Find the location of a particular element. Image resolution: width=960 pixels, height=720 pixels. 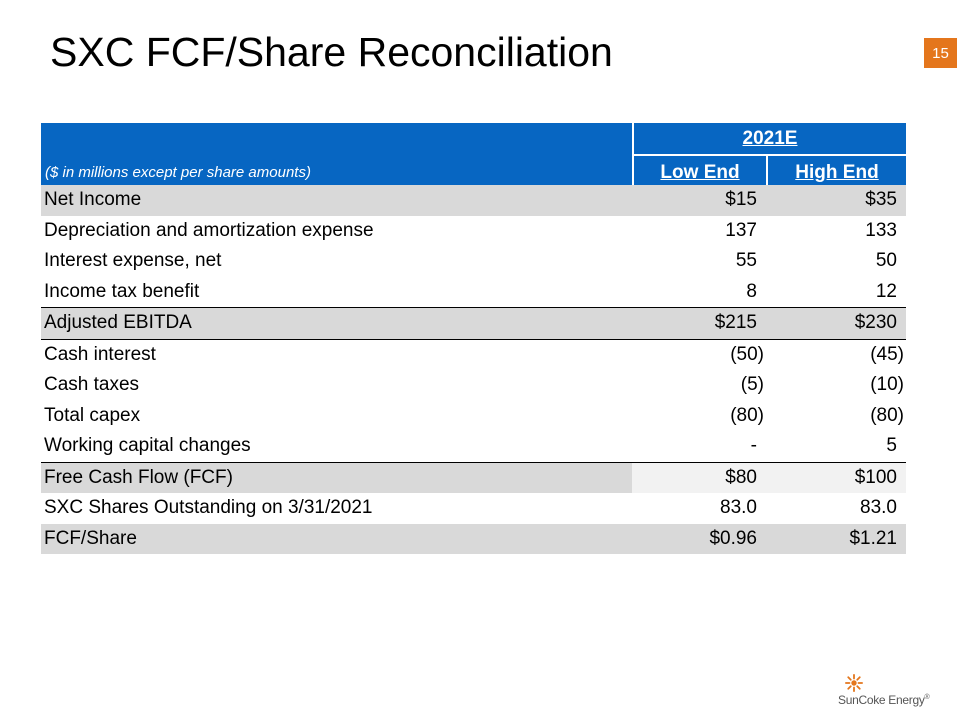

table-row: Adjusted EBITDA $215 $230 is located at coordinates (473, 323).